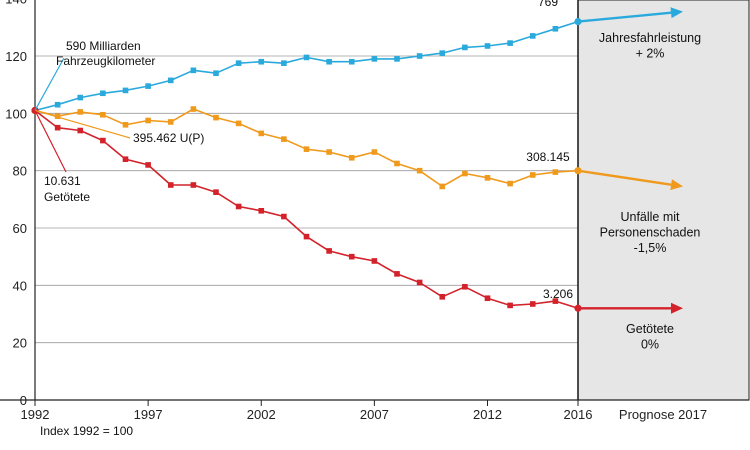 The height and width of the screenshot is (450, 750). I want to click on y-tick-label: 20, so click(20, 343).